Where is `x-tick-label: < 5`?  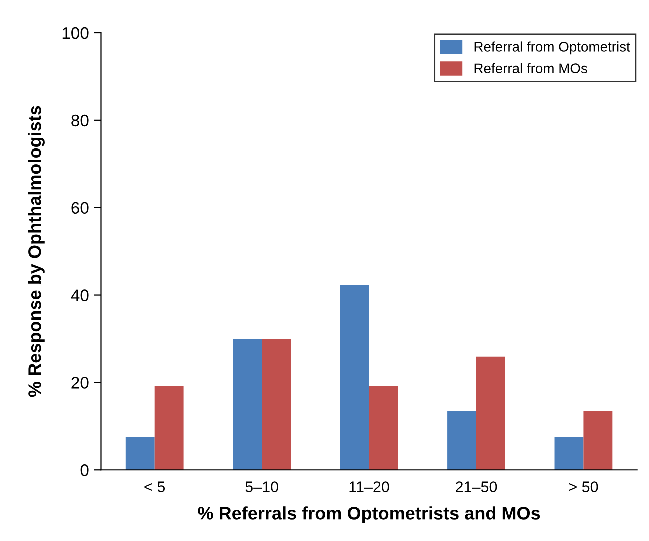
x-tick-label: < 5 is located at coordinates (155, 487).